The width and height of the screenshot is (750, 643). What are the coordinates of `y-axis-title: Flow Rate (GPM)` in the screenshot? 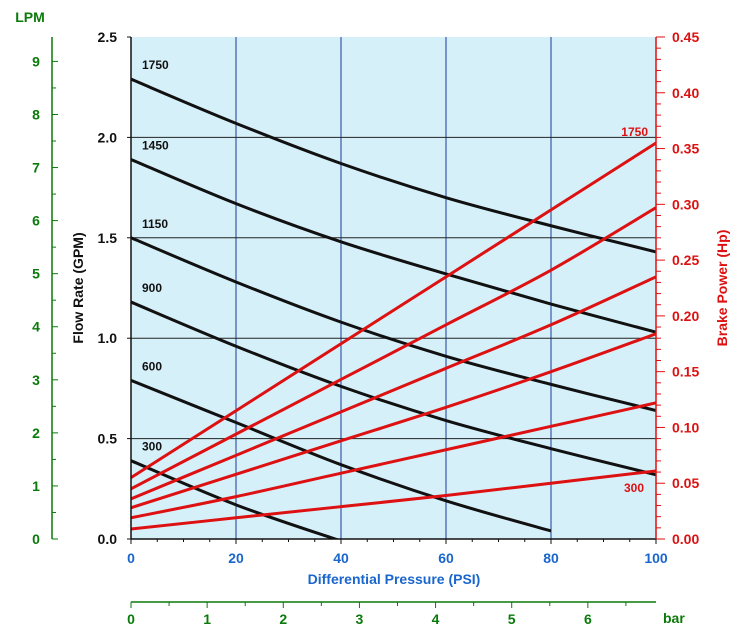 It's located at (78, 287).